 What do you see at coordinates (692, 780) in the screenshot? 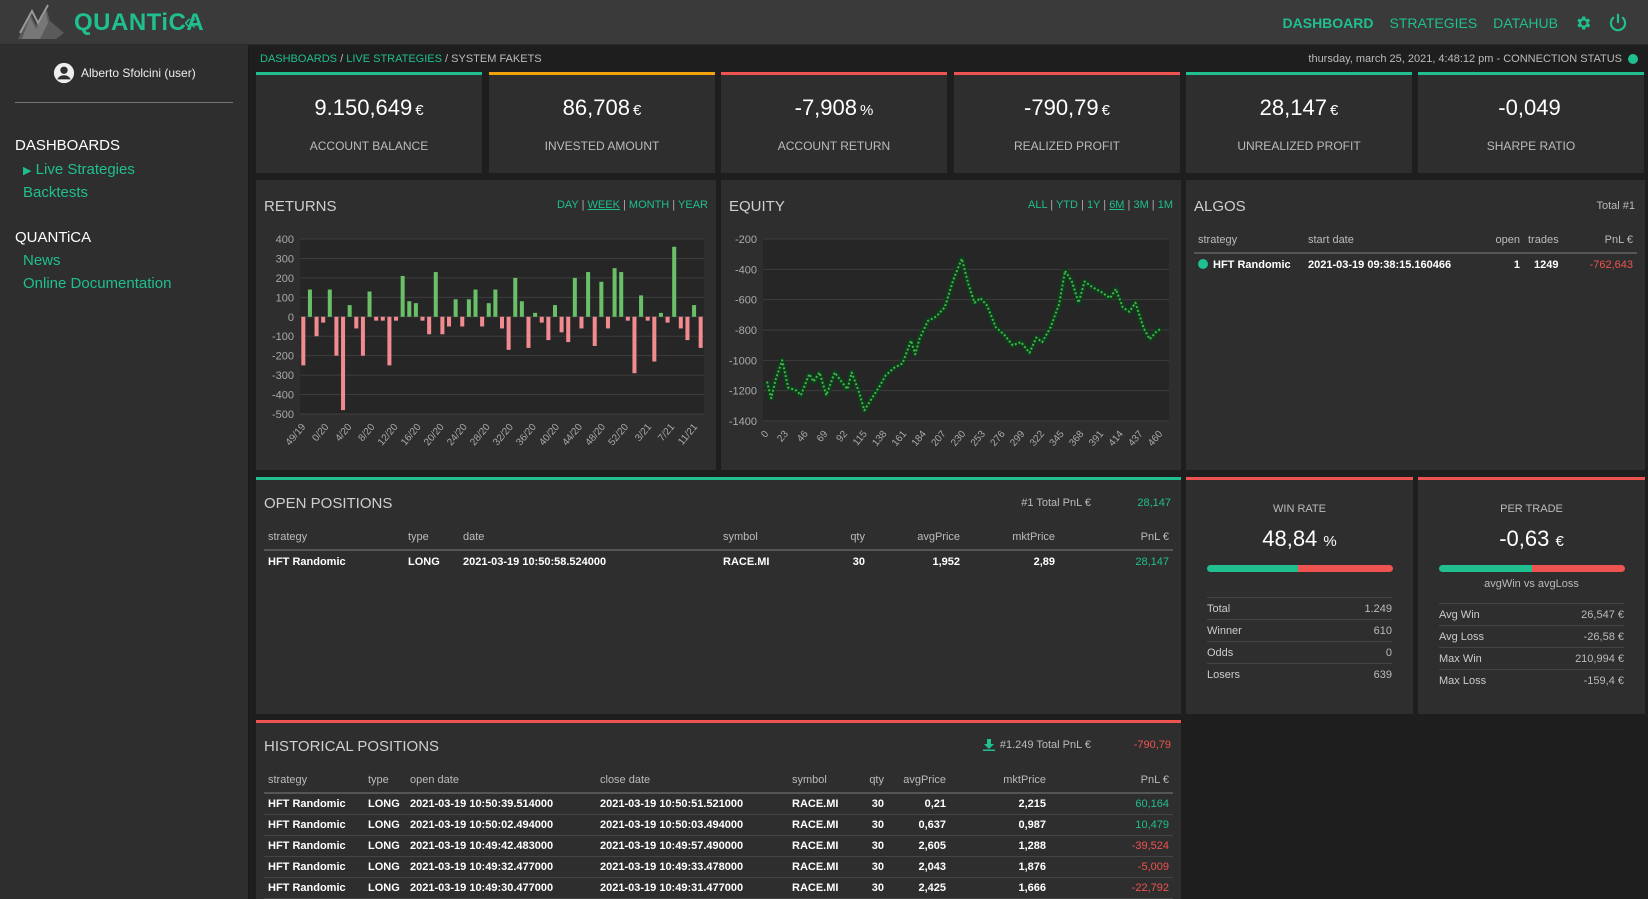
I see `col-close-date: close date` at bounding box center [692, 780].